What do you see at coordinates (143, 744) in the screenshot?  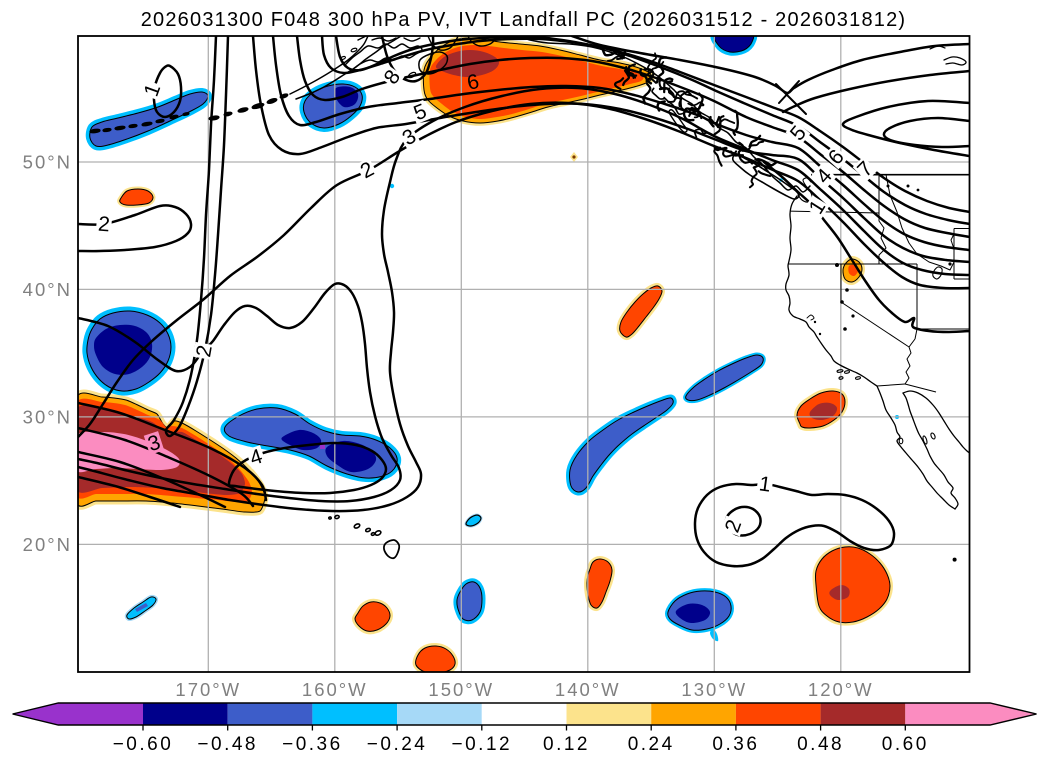 I see `svg-text: −0.60` at bounding box center [143, 744].